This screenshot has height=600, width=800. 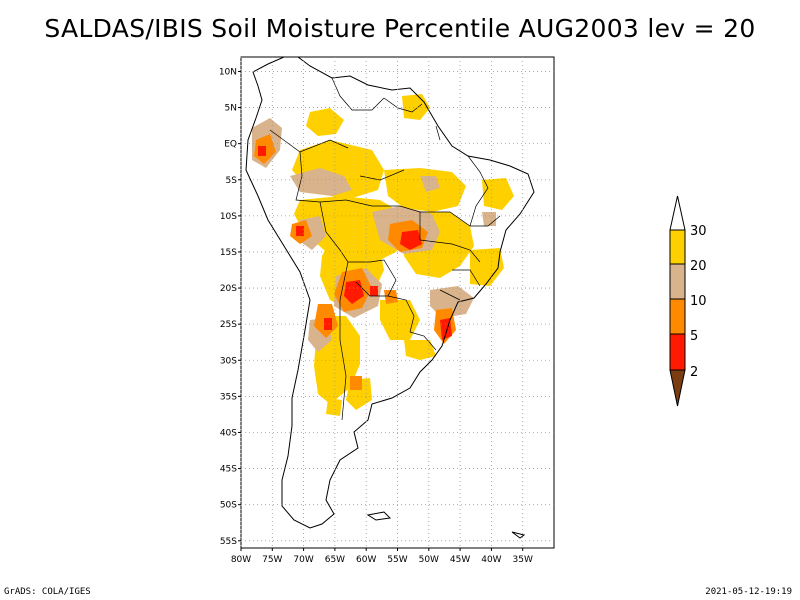 I want to click on colorbar-arrow-top, so click(x=677, y=213).